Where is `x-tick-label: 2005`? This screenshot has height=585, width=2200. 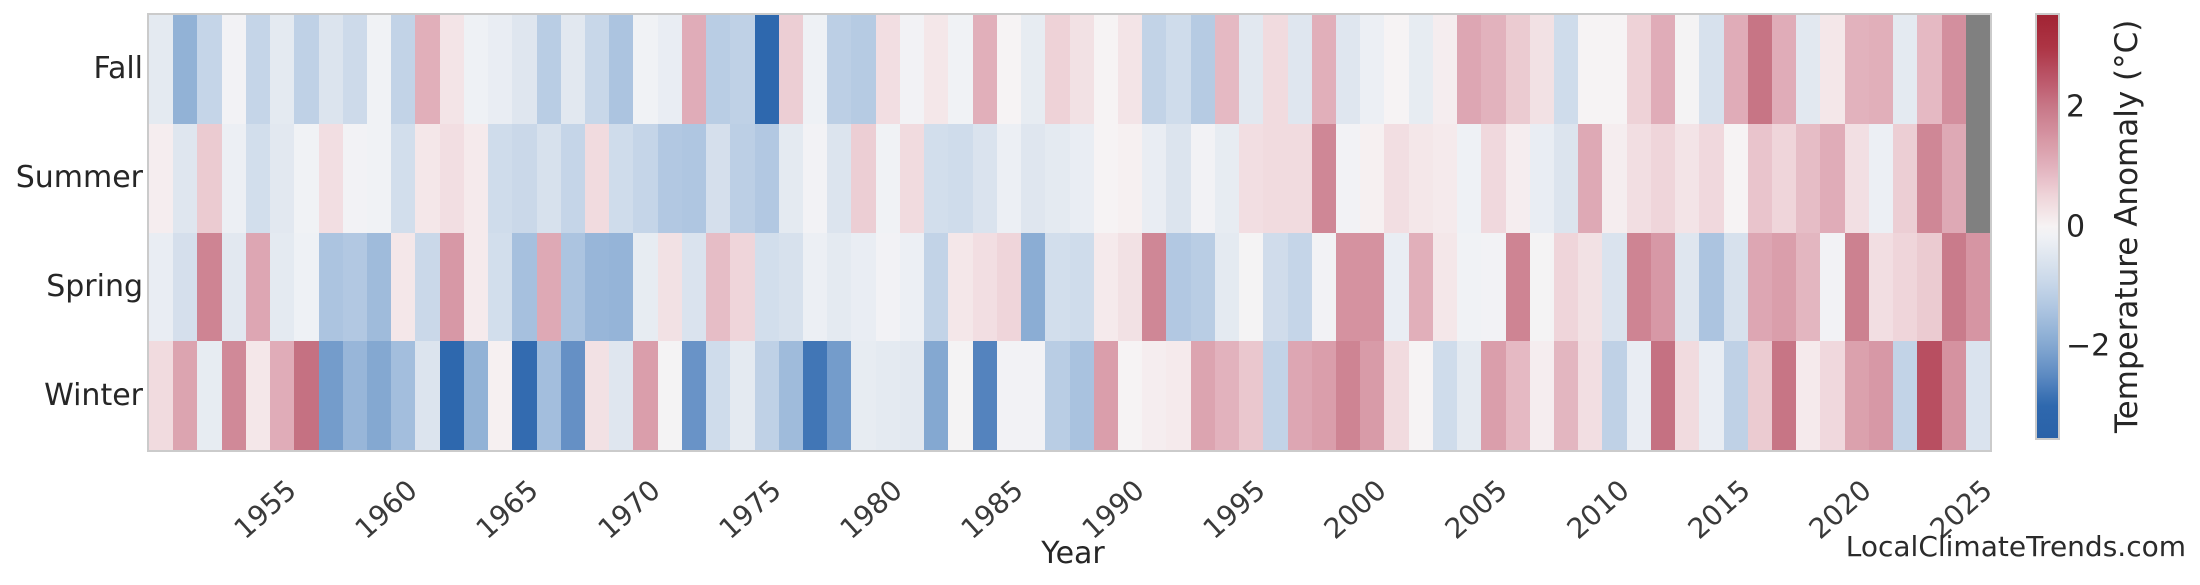
x-tick-label: 2005 is located at coordinates (1477, 509).